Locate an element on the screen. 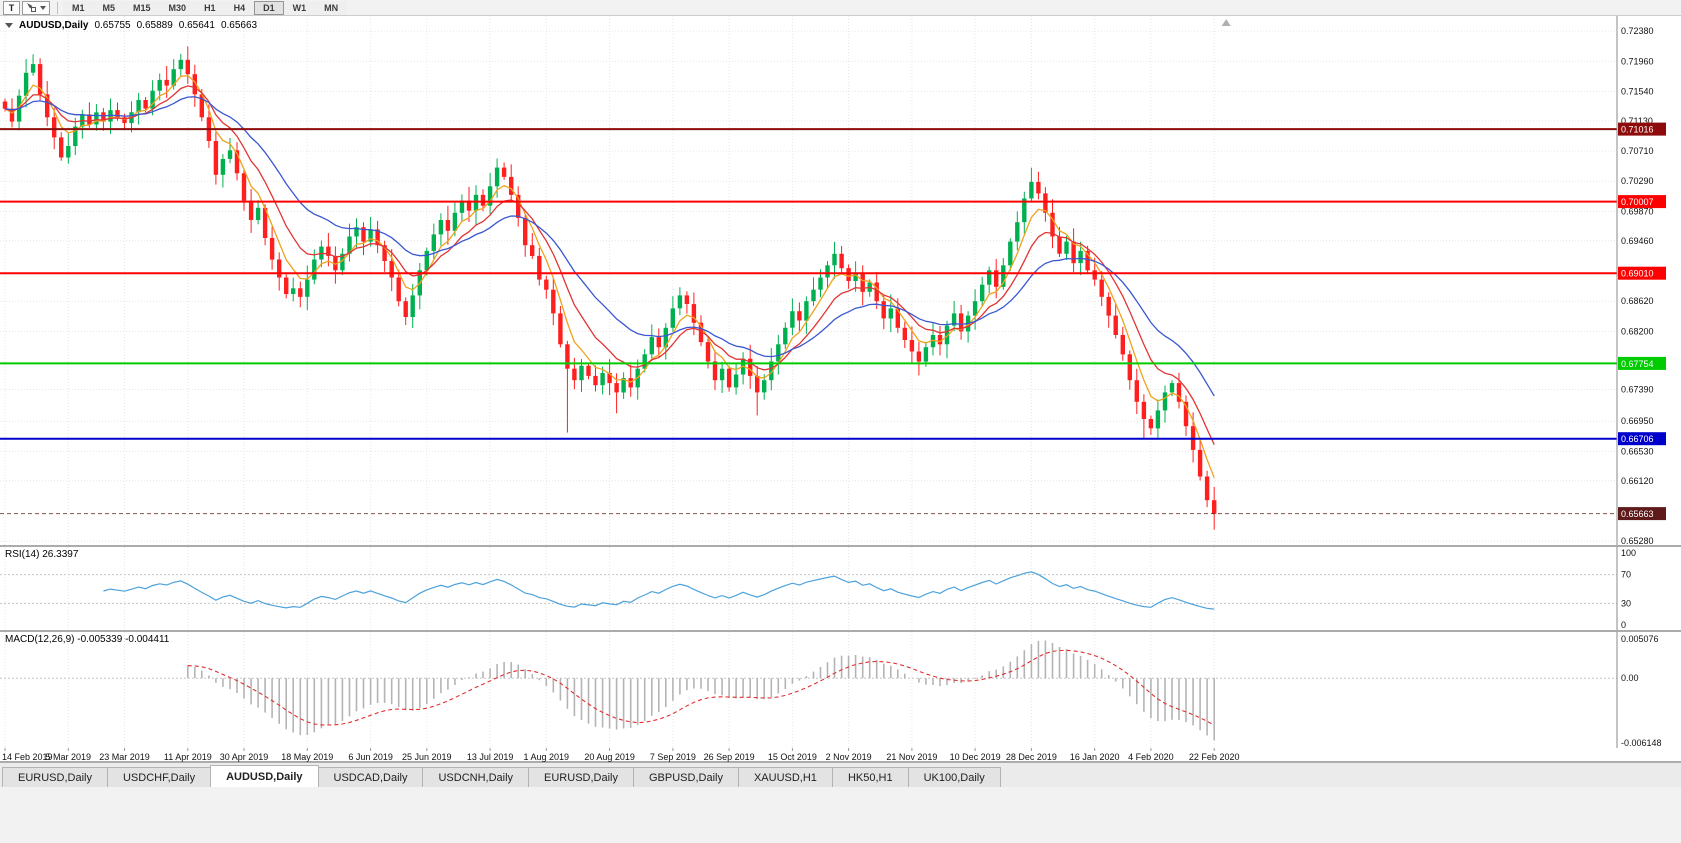  svg-text: 0.71540 is located at coordinates (1637, 91).